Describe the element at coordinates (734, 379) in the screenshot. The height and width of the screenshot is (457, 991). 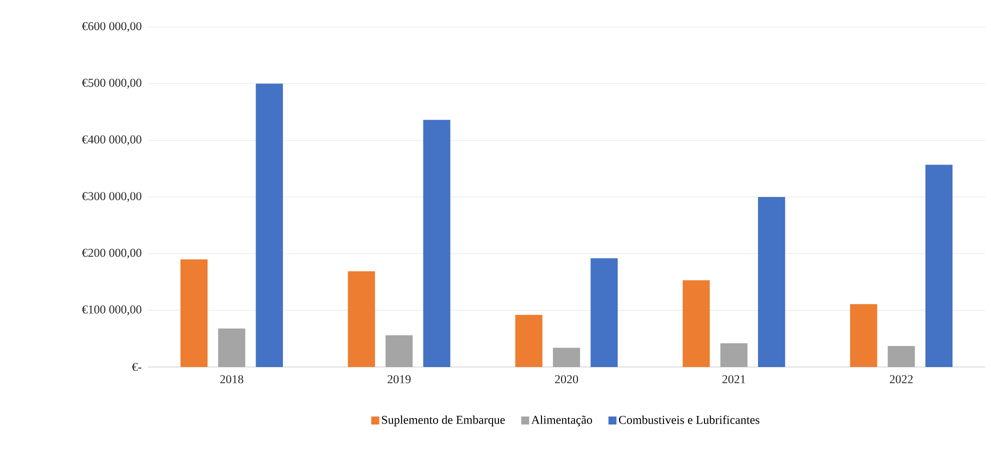
I see `x-tick-label: 2021` at that location.